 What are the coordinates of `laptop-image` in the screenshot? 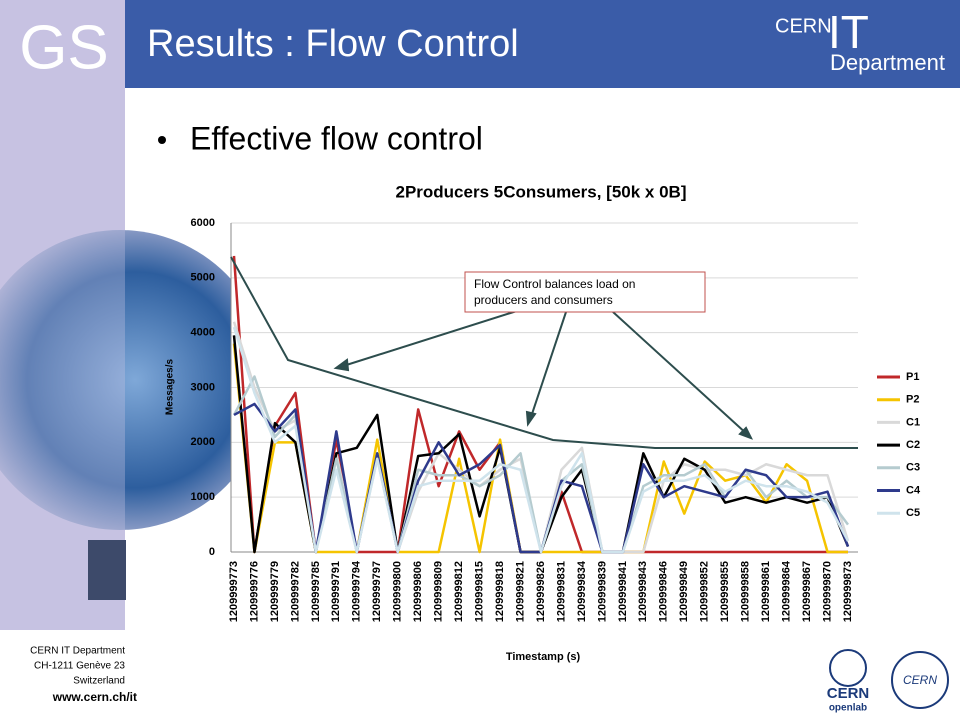 It's located at (107, 570).